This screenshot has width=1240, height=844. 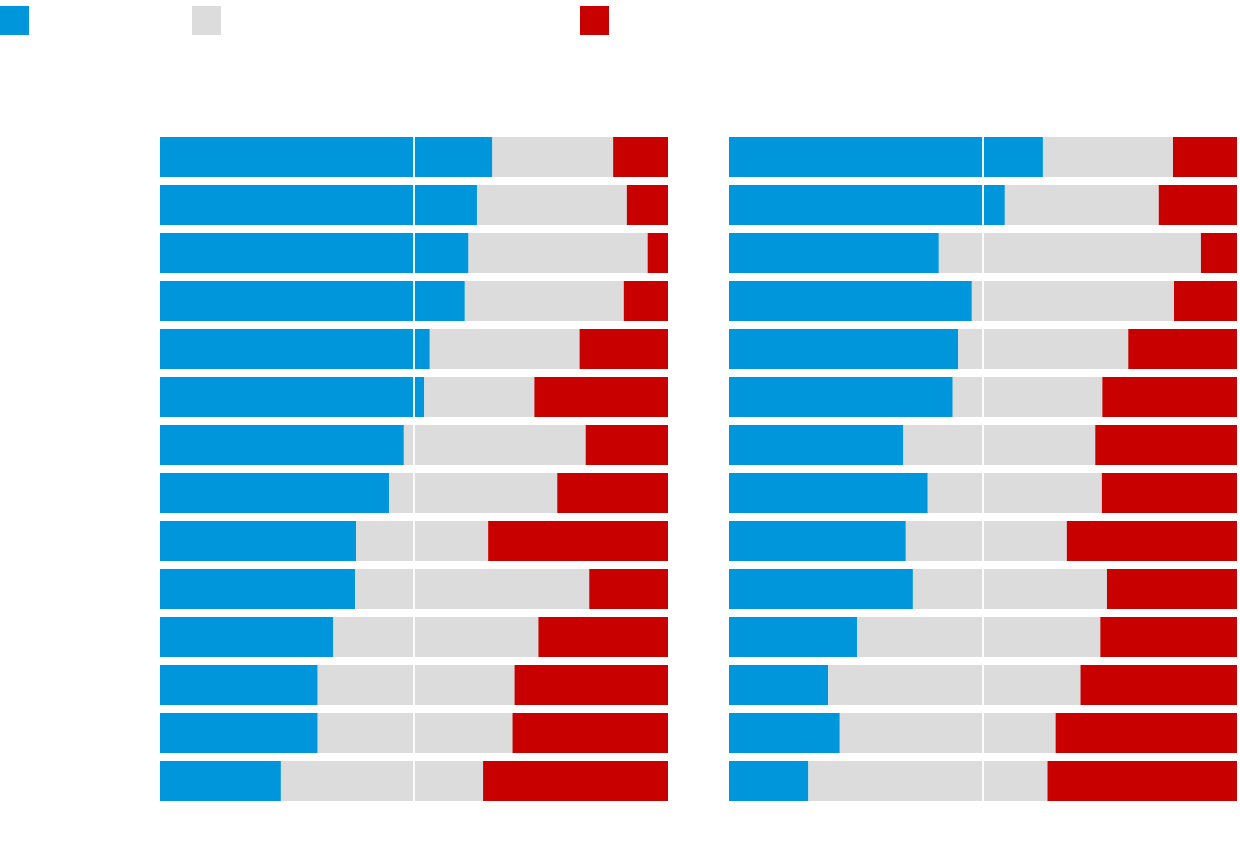 I want to click on legend-item-neutral, so click(x=210, y=20).